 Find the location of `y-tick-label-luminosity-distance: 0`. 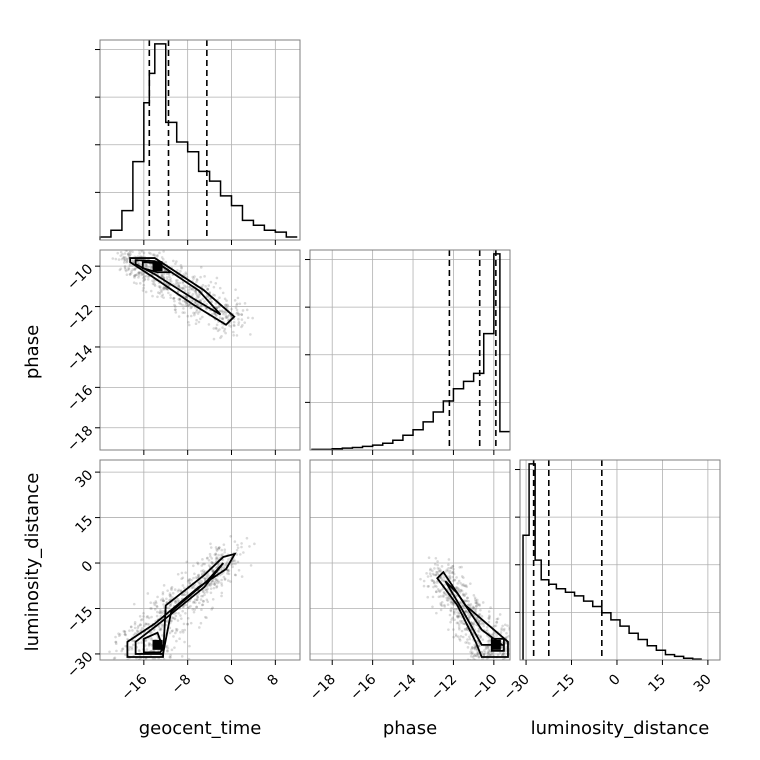

y-tick-label-luminosity-distance: 0 is located at coordinates (88, 567).